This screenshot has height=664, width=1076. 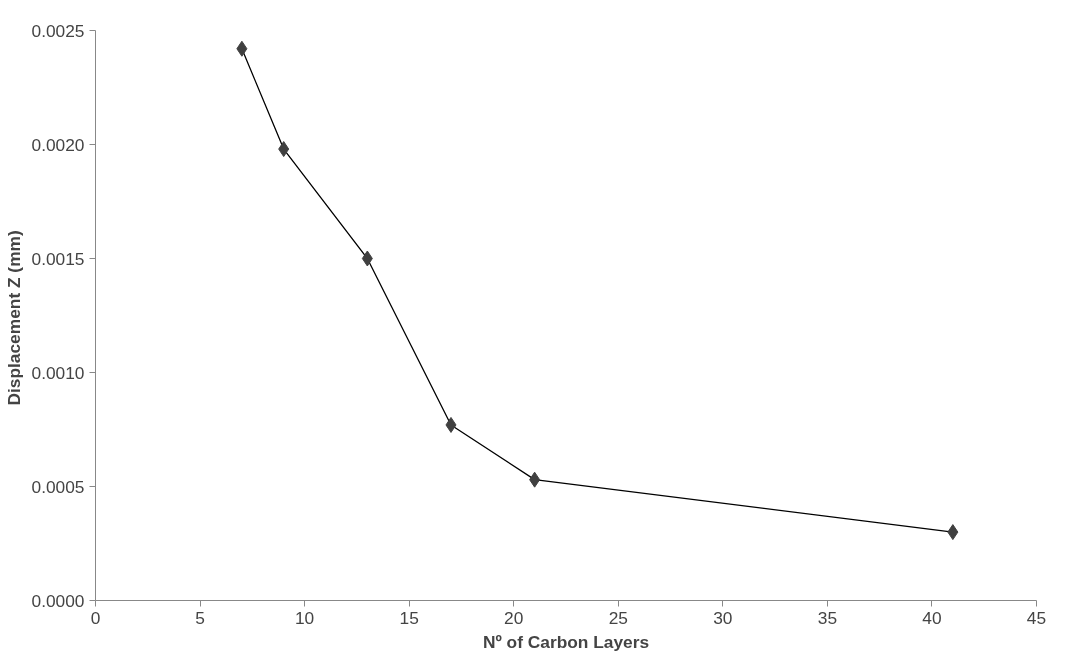 I want to click on y-axis-title: Displacement Z (mm), so click(x=13, y=318).